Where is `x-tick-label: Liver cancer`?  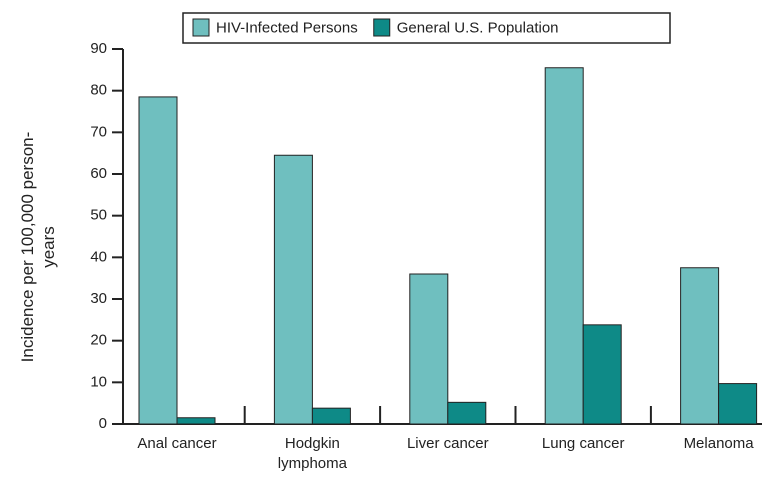
x-tick-label: Liver cancer is located at coordinates (447, 443).